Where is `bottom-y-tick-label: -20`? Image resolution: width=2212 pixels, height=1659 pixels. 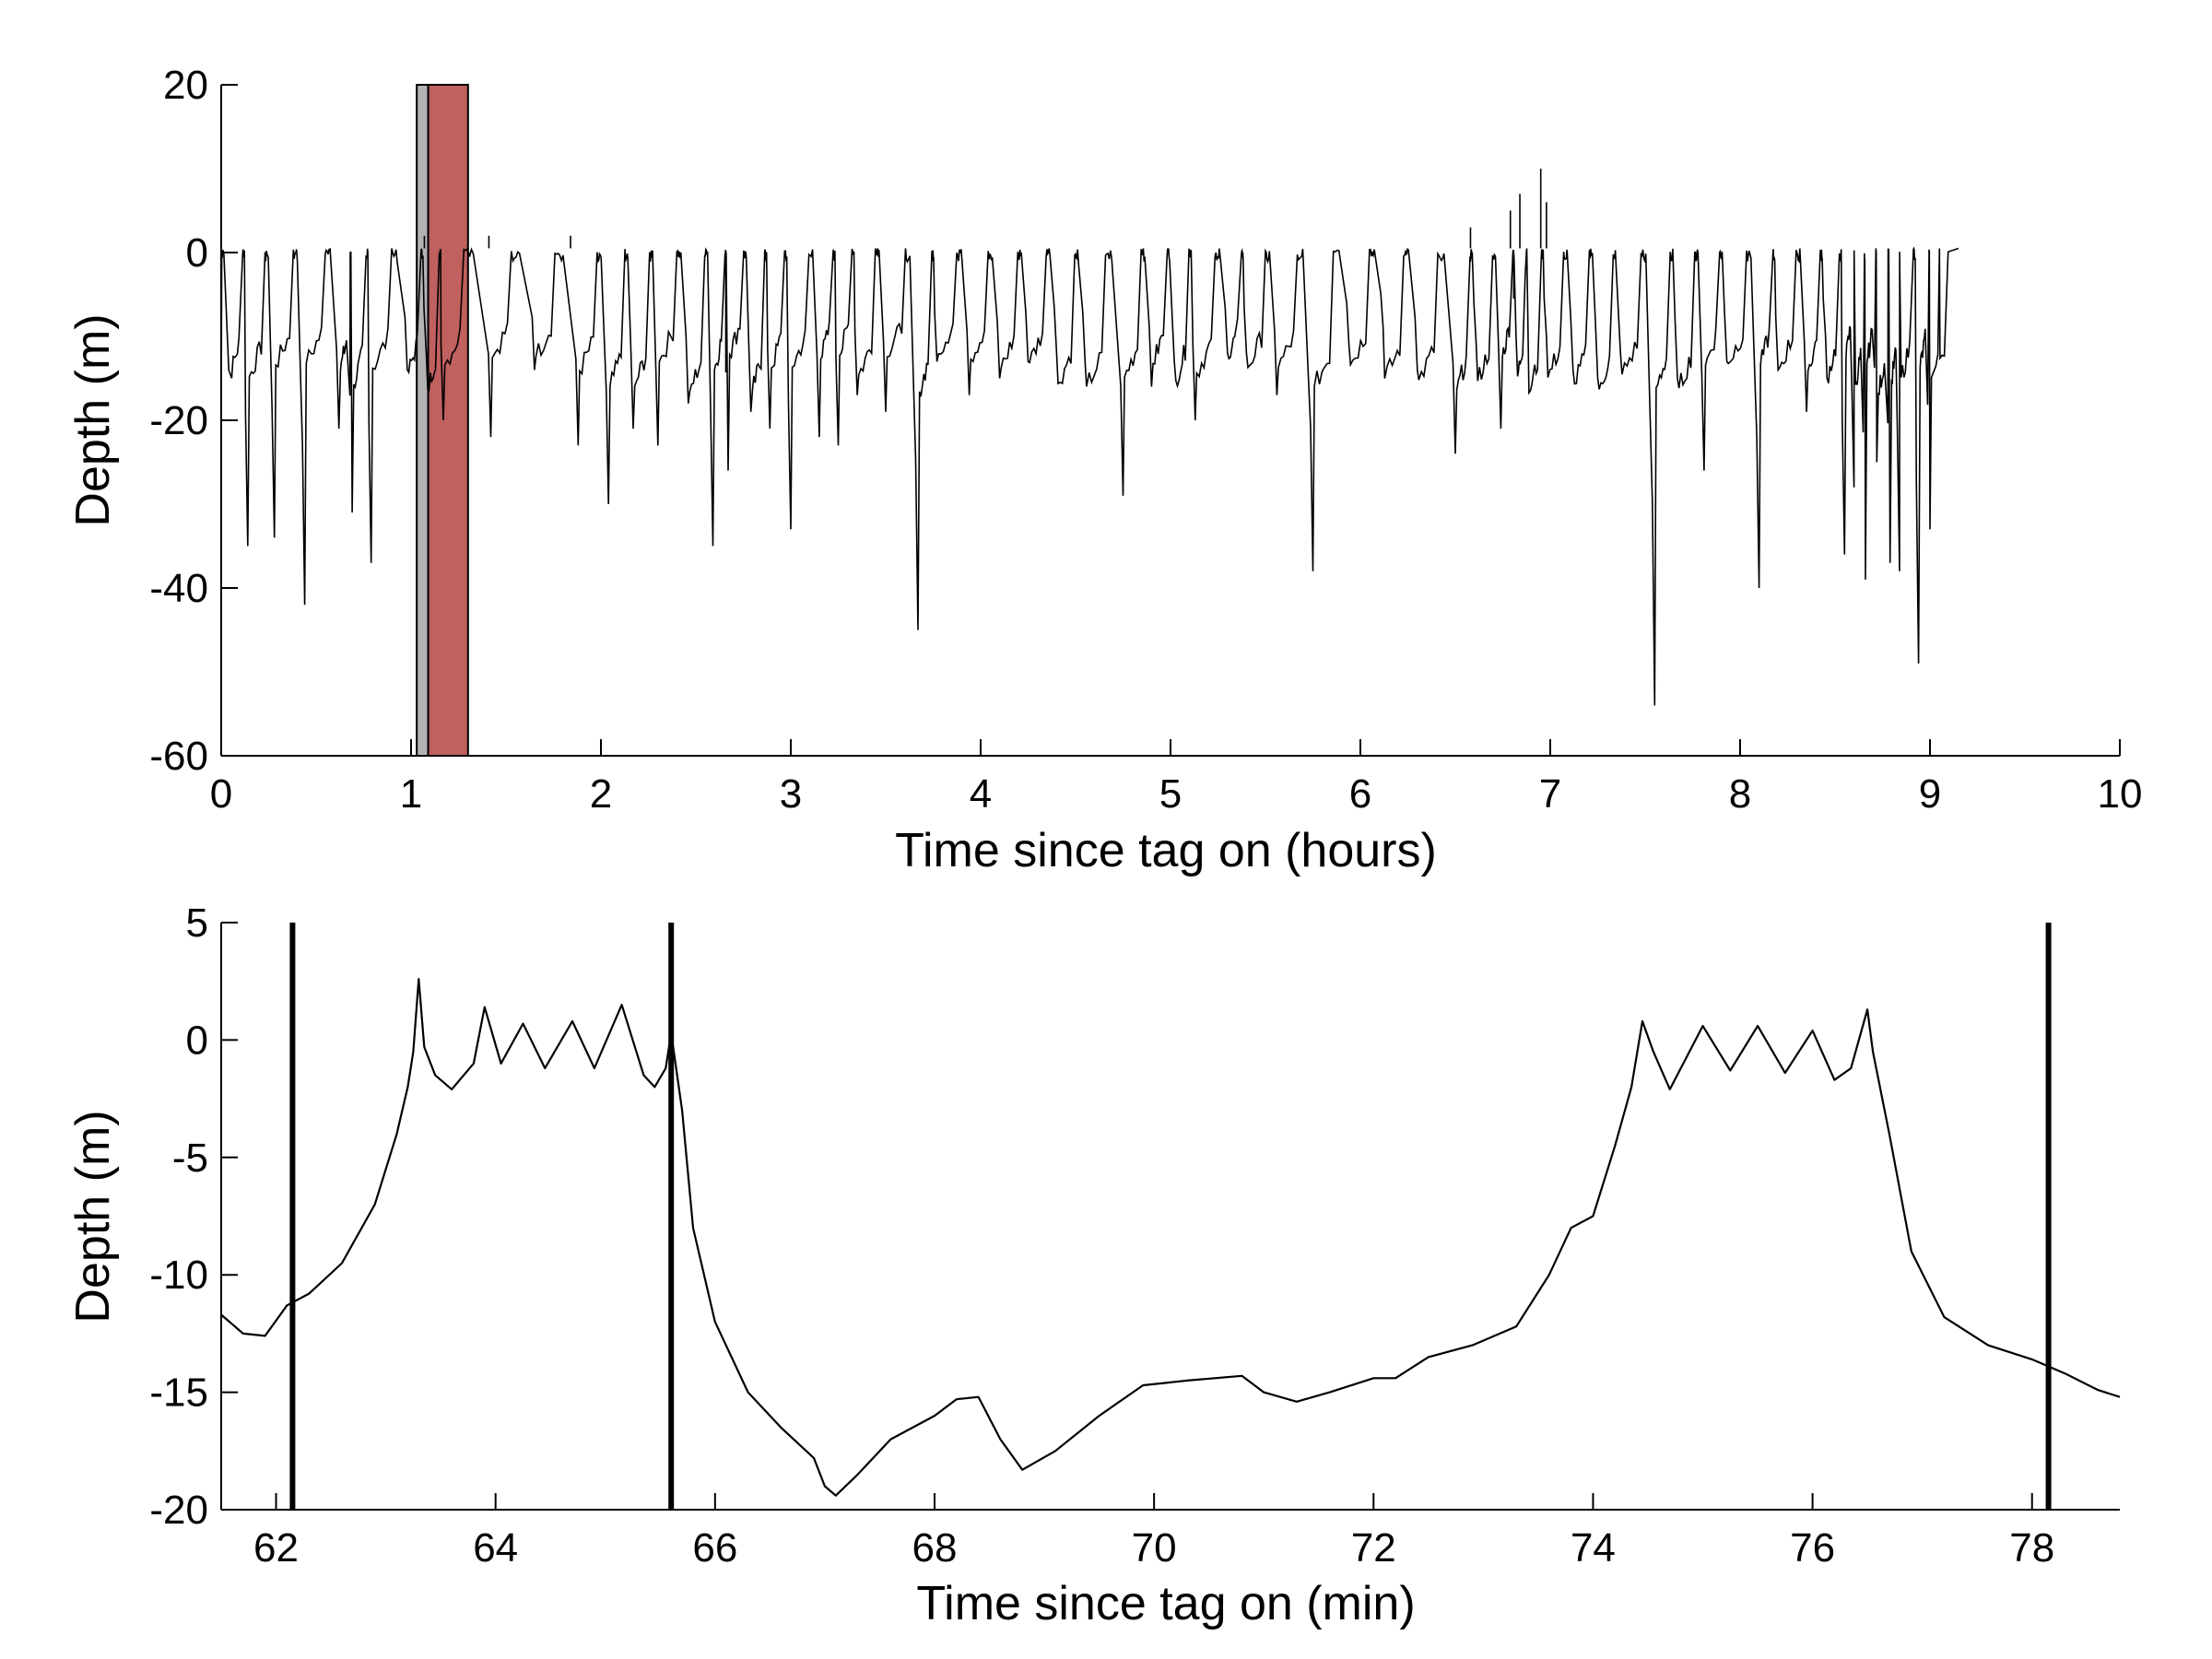 bottom-y-tick-label: -20 is located at coordinates (178, 1510).